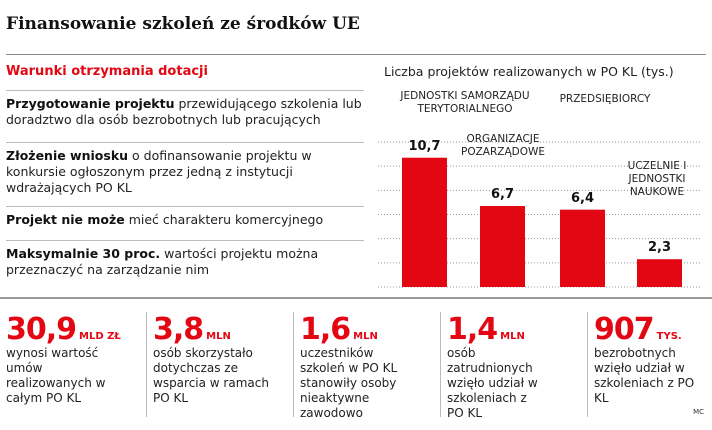 Image resolution: width=712 pixels, height=430 pixels. What do you see at coordinates (424, 146) in the screenshot?
I see `value-label: 10,7` at bounding box center [424, 146].